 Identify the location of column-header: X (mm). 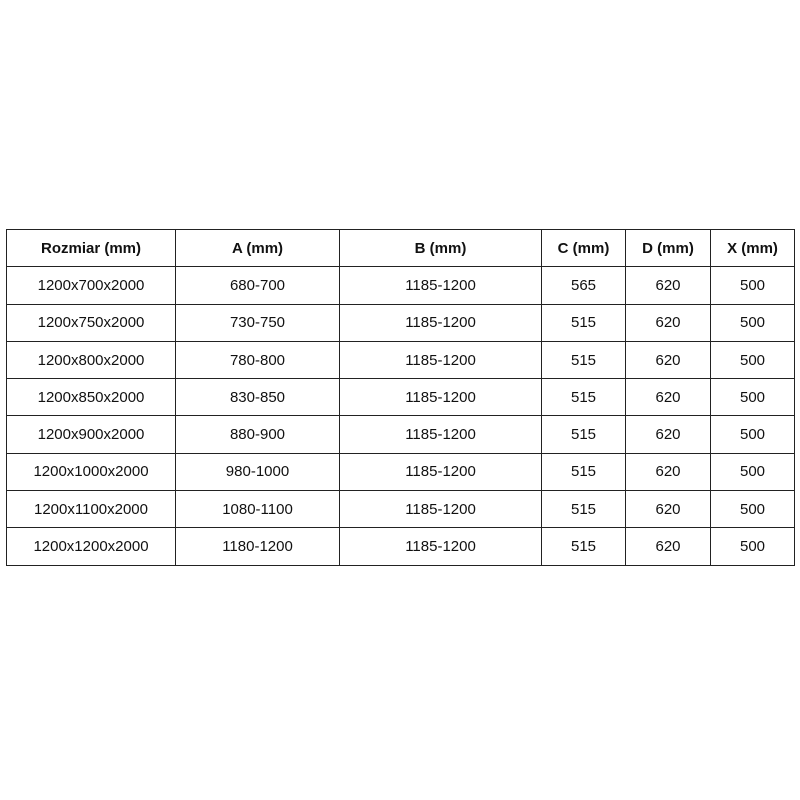
(752, 248).